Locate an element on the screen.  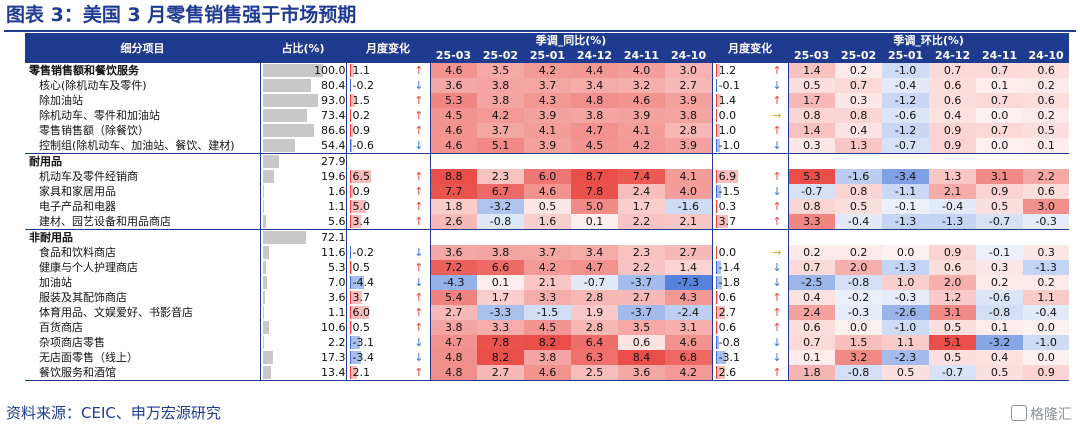
share-cell: 86.6 is located at coordinates (302, 130).